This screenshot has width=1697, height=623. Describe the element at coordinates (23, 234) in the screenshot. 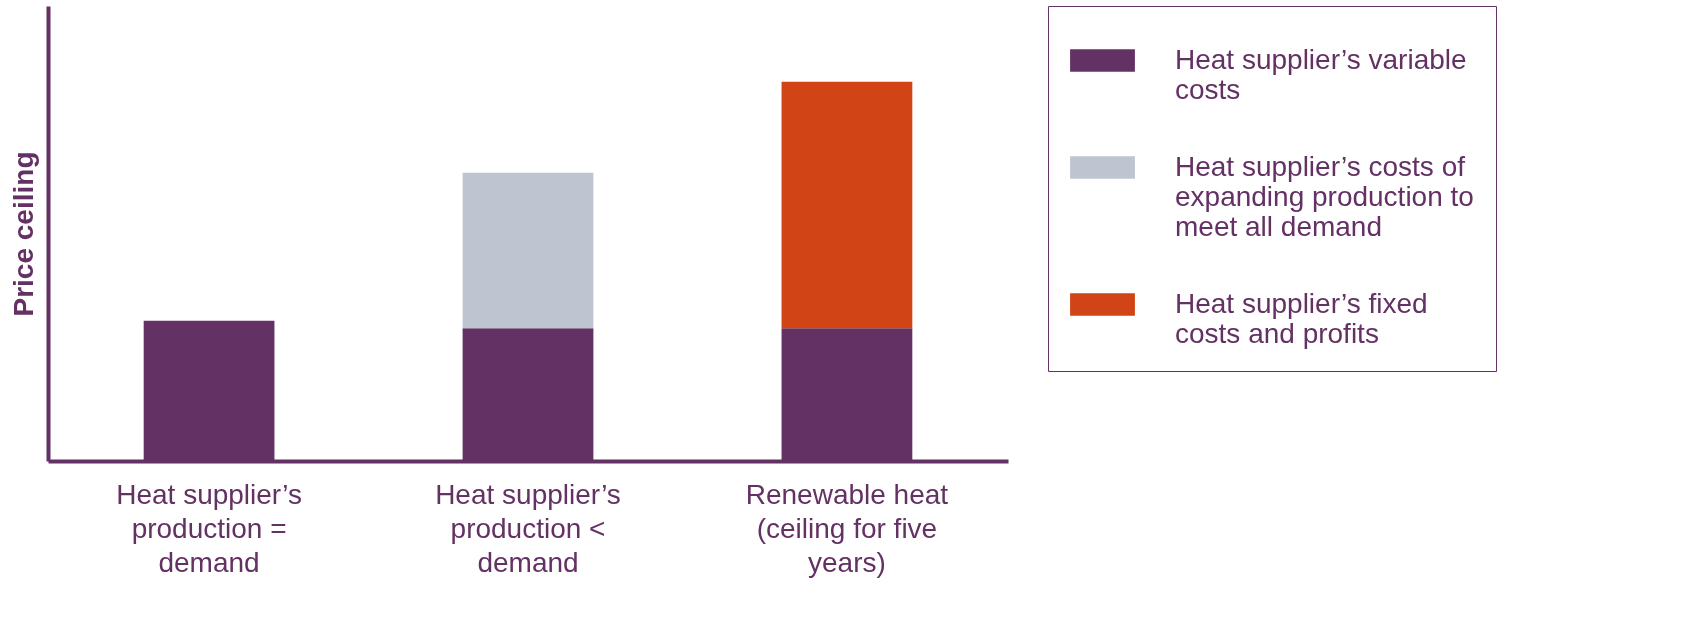

I see `y-axis-title: Price ceiling` at that location.